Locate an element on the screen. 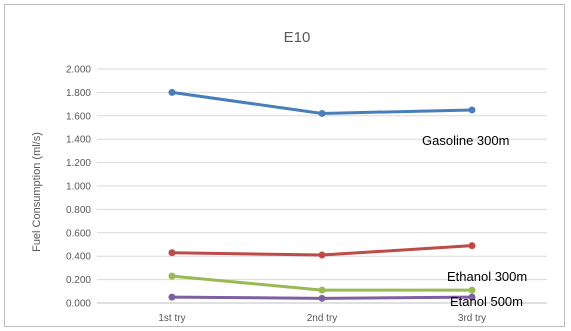 Image resolution: width=571 pixels, height=331 pixels. y-axis-title: Fuel Consumption (ml/s) is located at coordinates (37, 192).